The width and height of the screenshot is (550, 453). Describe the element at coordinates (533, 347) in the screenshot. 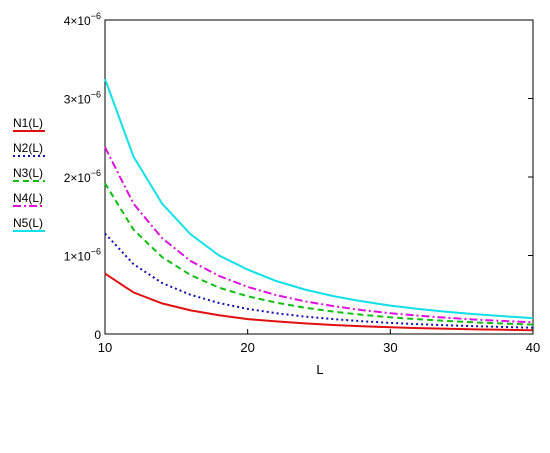

I see `x-tick-label: 40` at that location.